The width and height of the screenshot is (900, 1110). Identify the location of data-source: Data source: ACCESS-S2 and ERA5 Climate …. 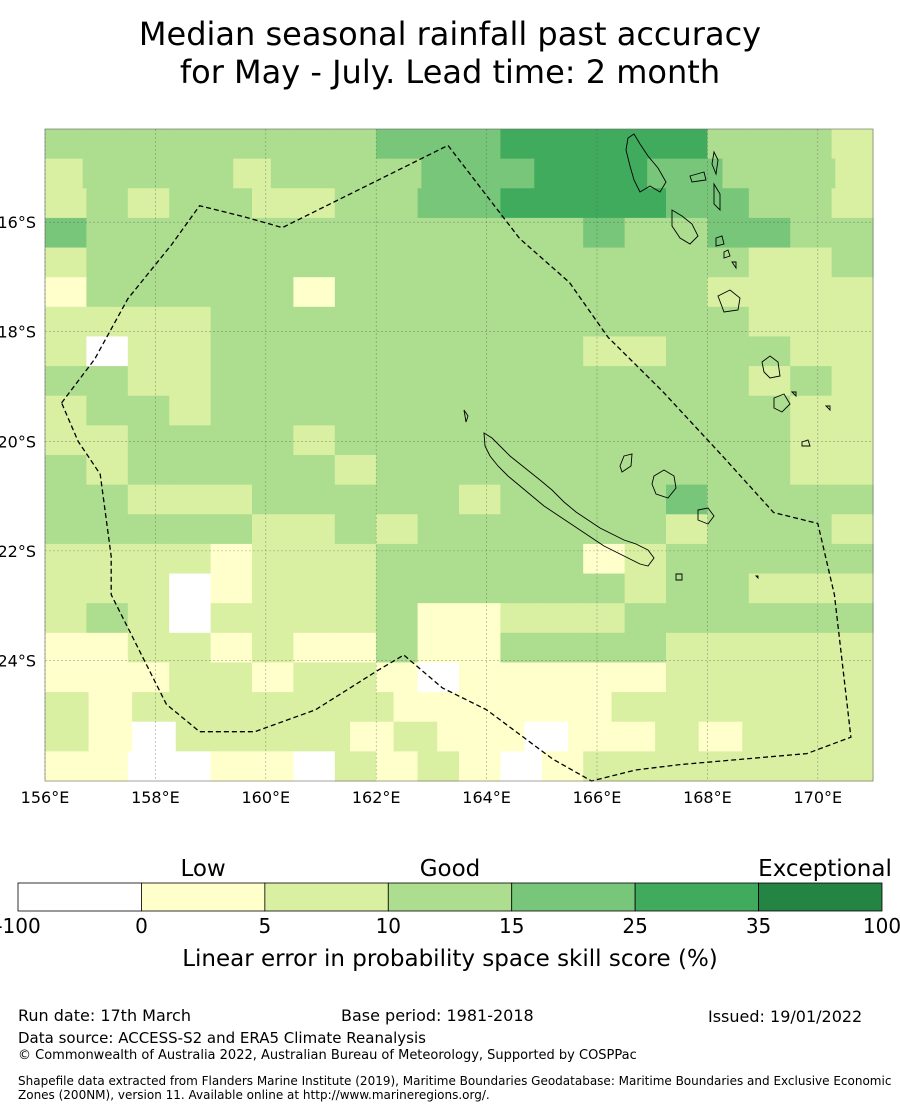
(222, 1038).